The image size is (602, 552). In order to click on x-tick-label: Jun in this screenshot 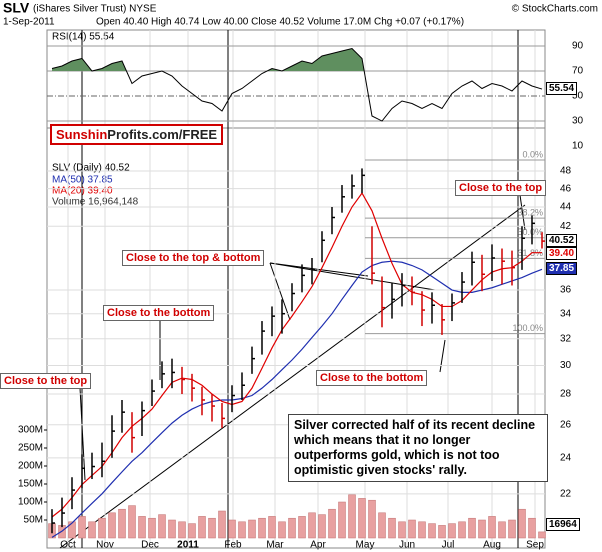, I will do `click(407, 545)`.